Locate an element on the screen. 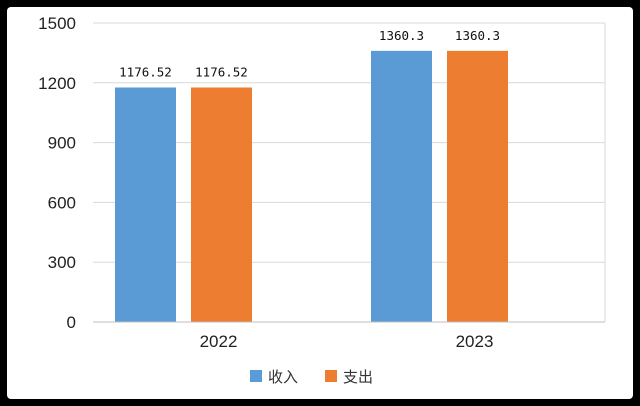 Image resolution: width=640 pixels, height=406 pixels. y-tick-label: 900 is located at coordinates (62, 143).